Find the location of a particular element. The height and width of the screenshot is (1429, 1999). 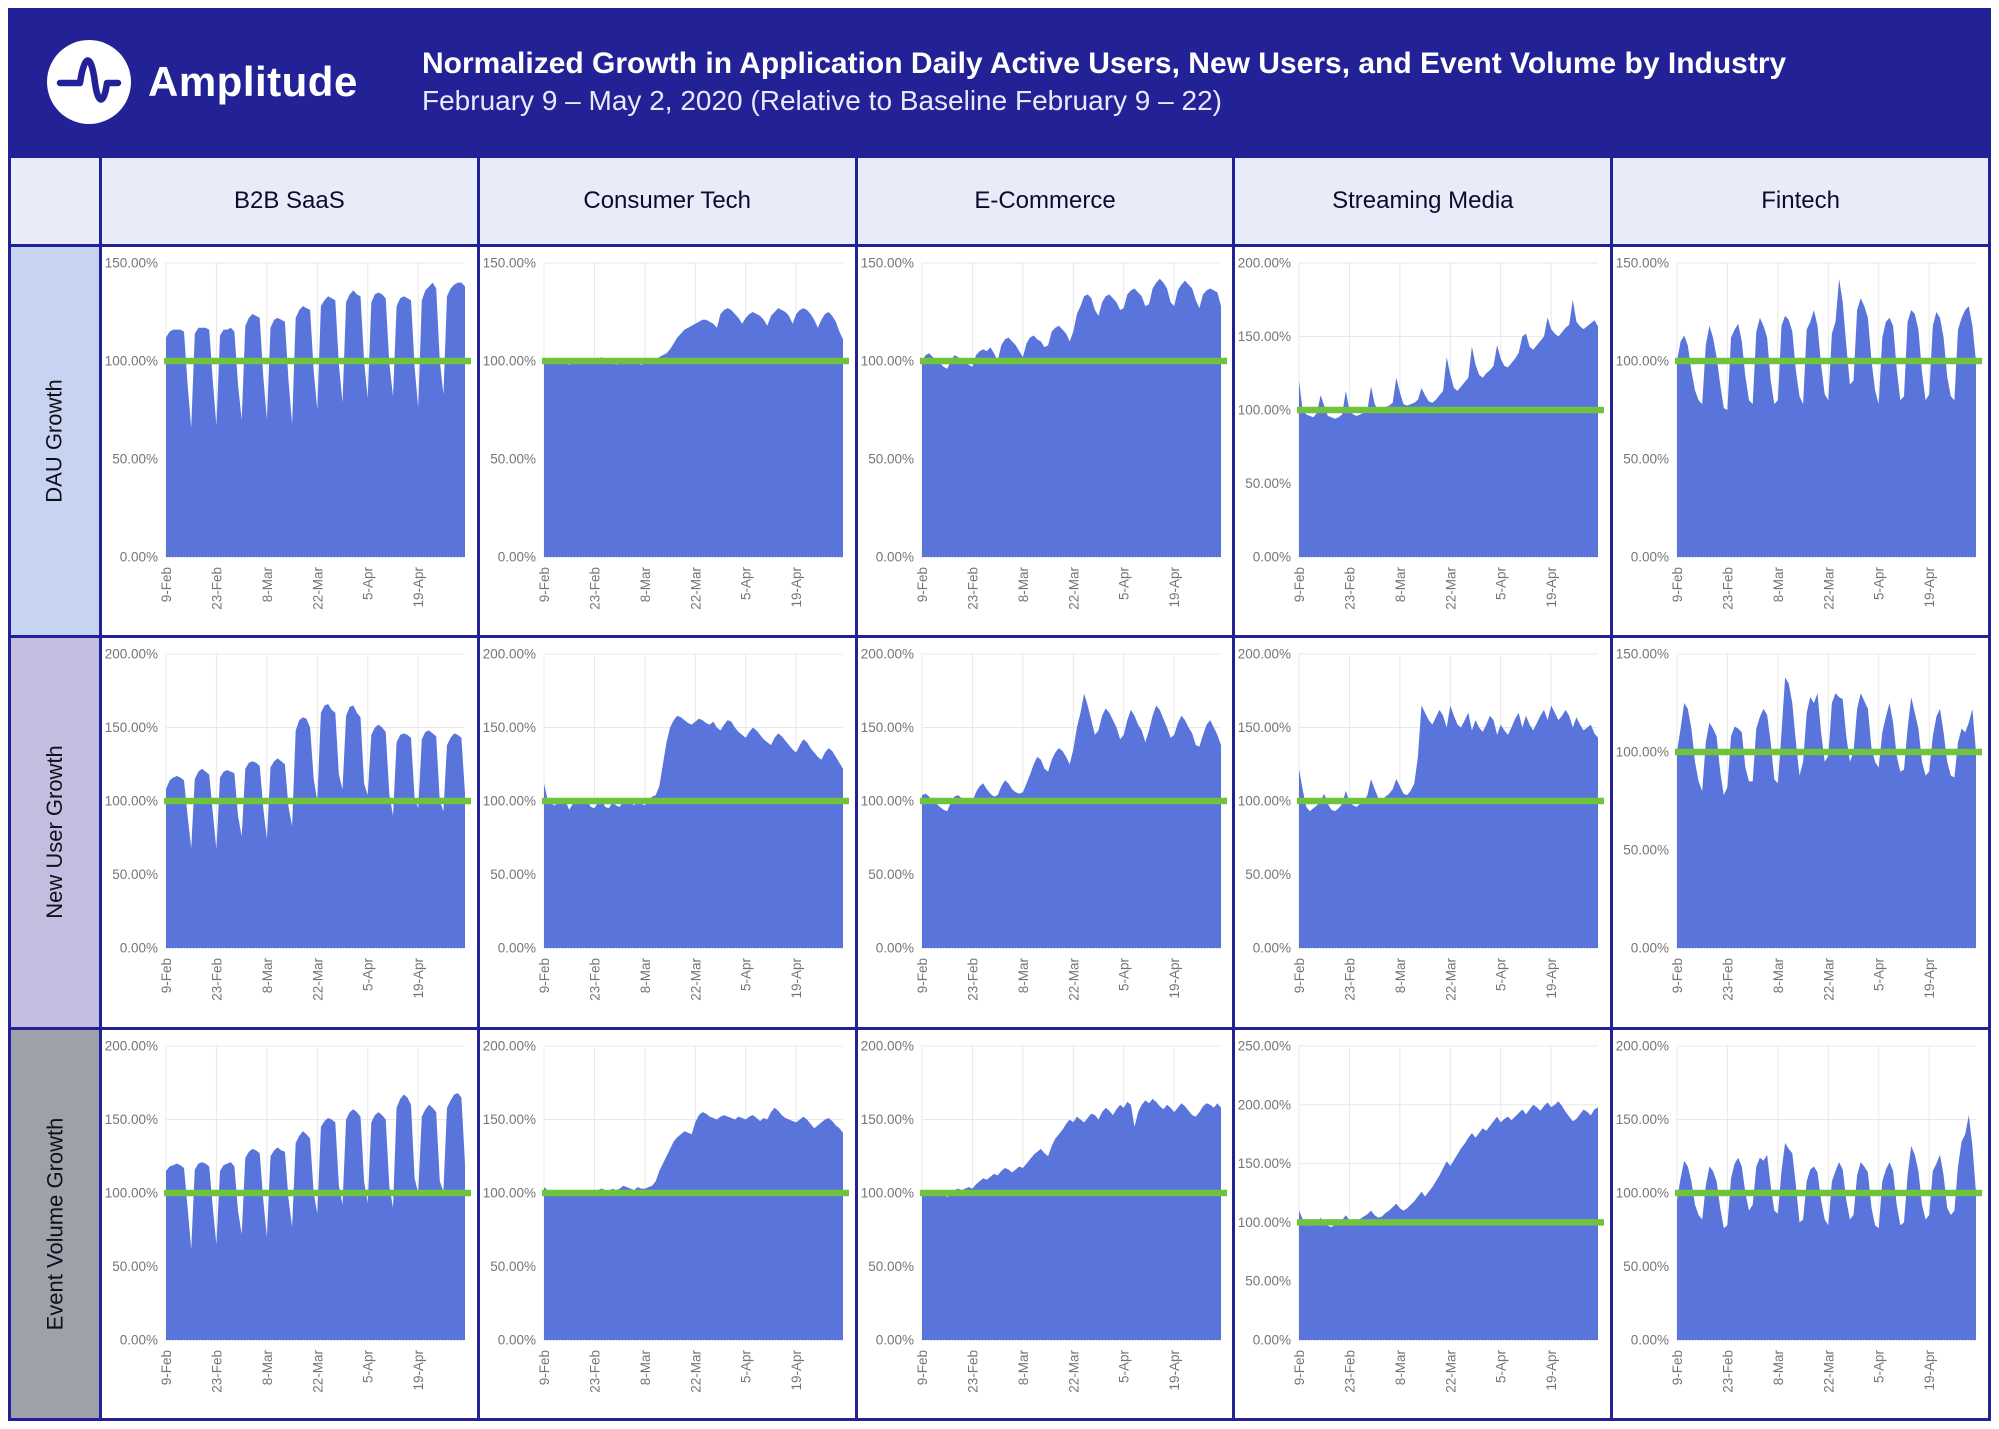

brand: Amplitude is located at coordinates (222, 82).